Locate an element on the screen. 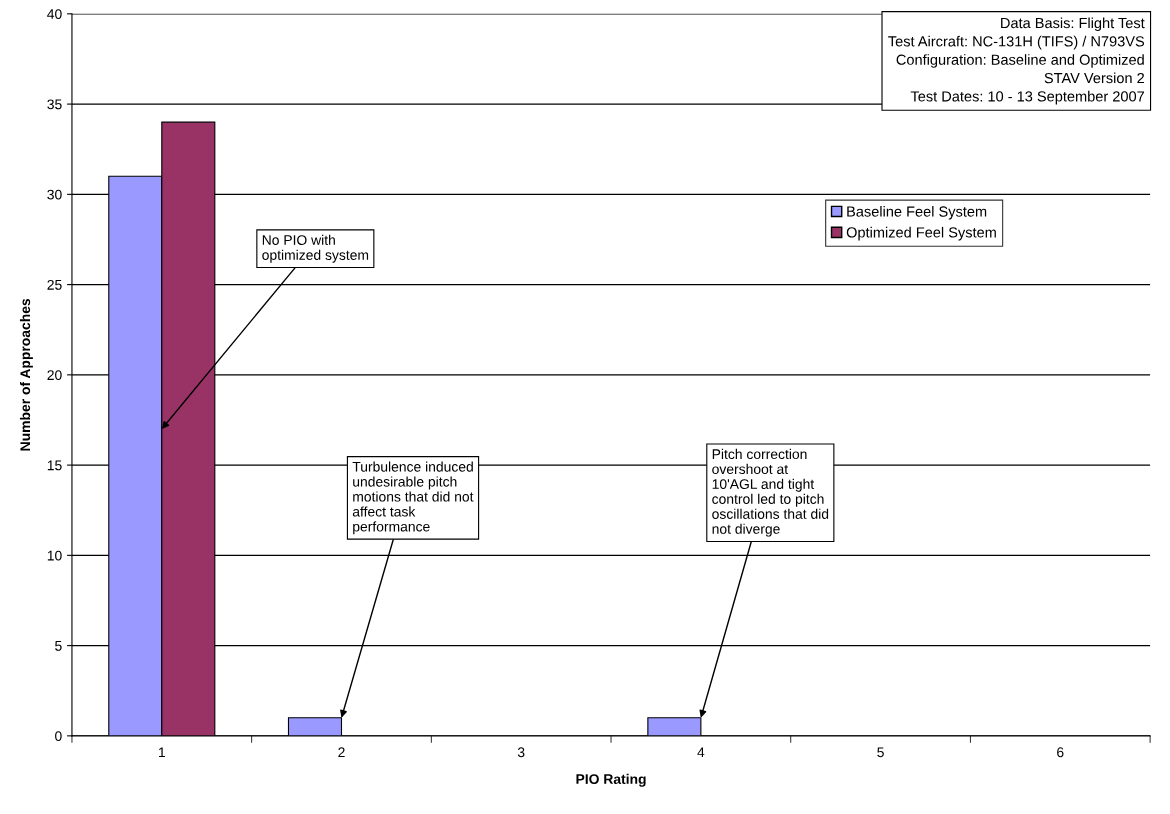 The width and height of the screenshot is (1170, 814). x-tick-label: 6 is located at coordinates (1060, 752).